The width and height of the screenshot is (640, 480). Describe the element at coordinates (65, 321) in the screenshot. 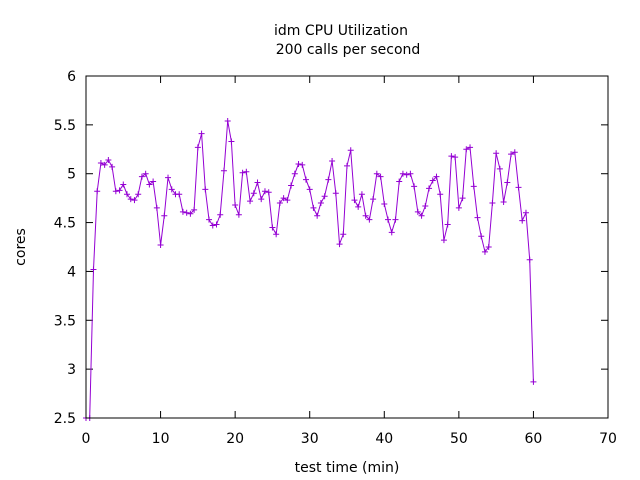

I see `y-tick-label: 3.5` at that location.